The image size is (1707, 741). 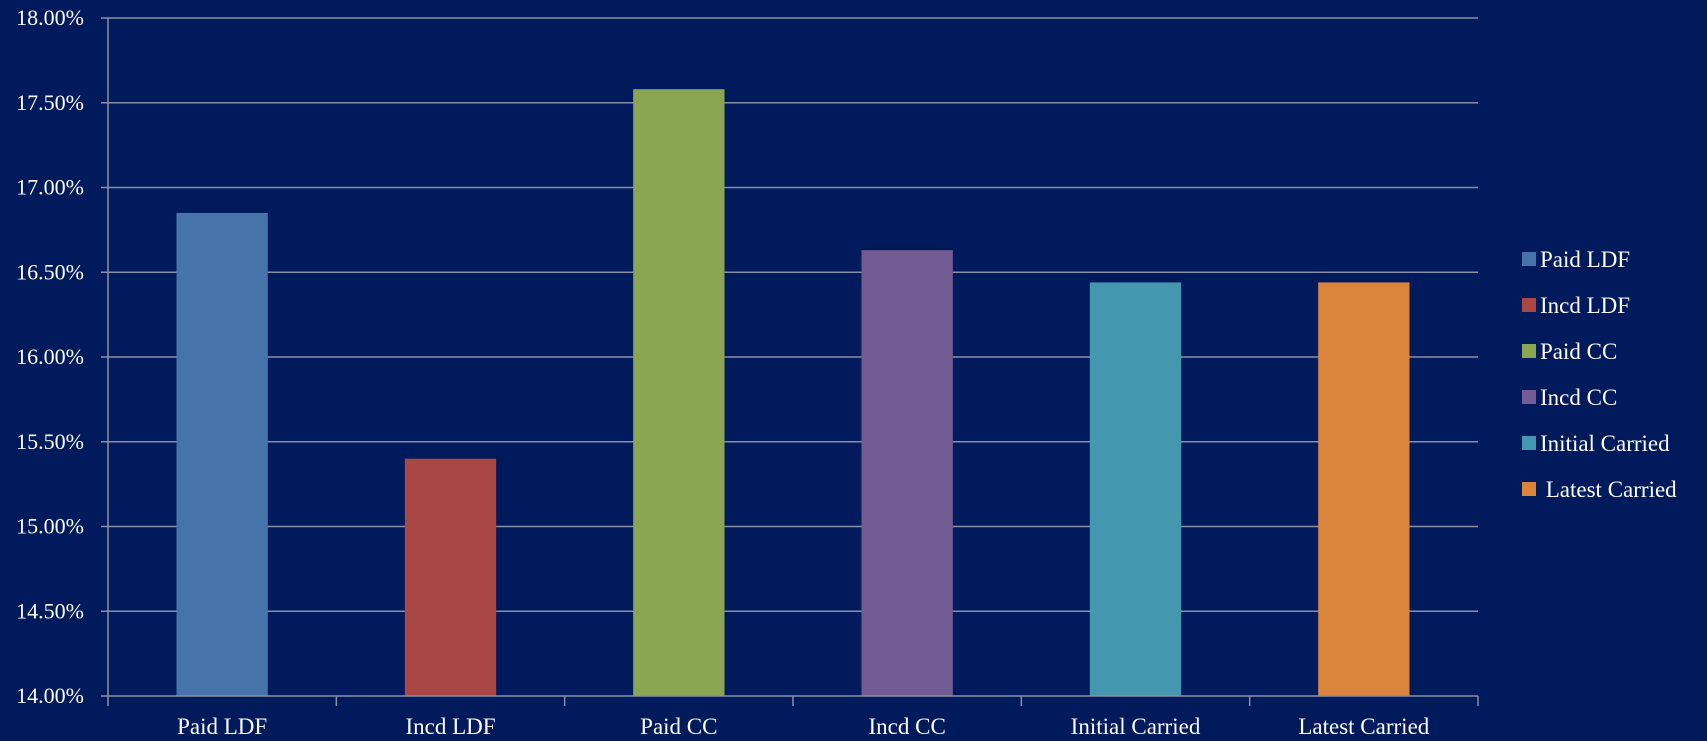 What do you see at coordinates (50, 187) in the screenshot?
I see `y-tick-label: 17.00%` at bounding box center [50, 187].